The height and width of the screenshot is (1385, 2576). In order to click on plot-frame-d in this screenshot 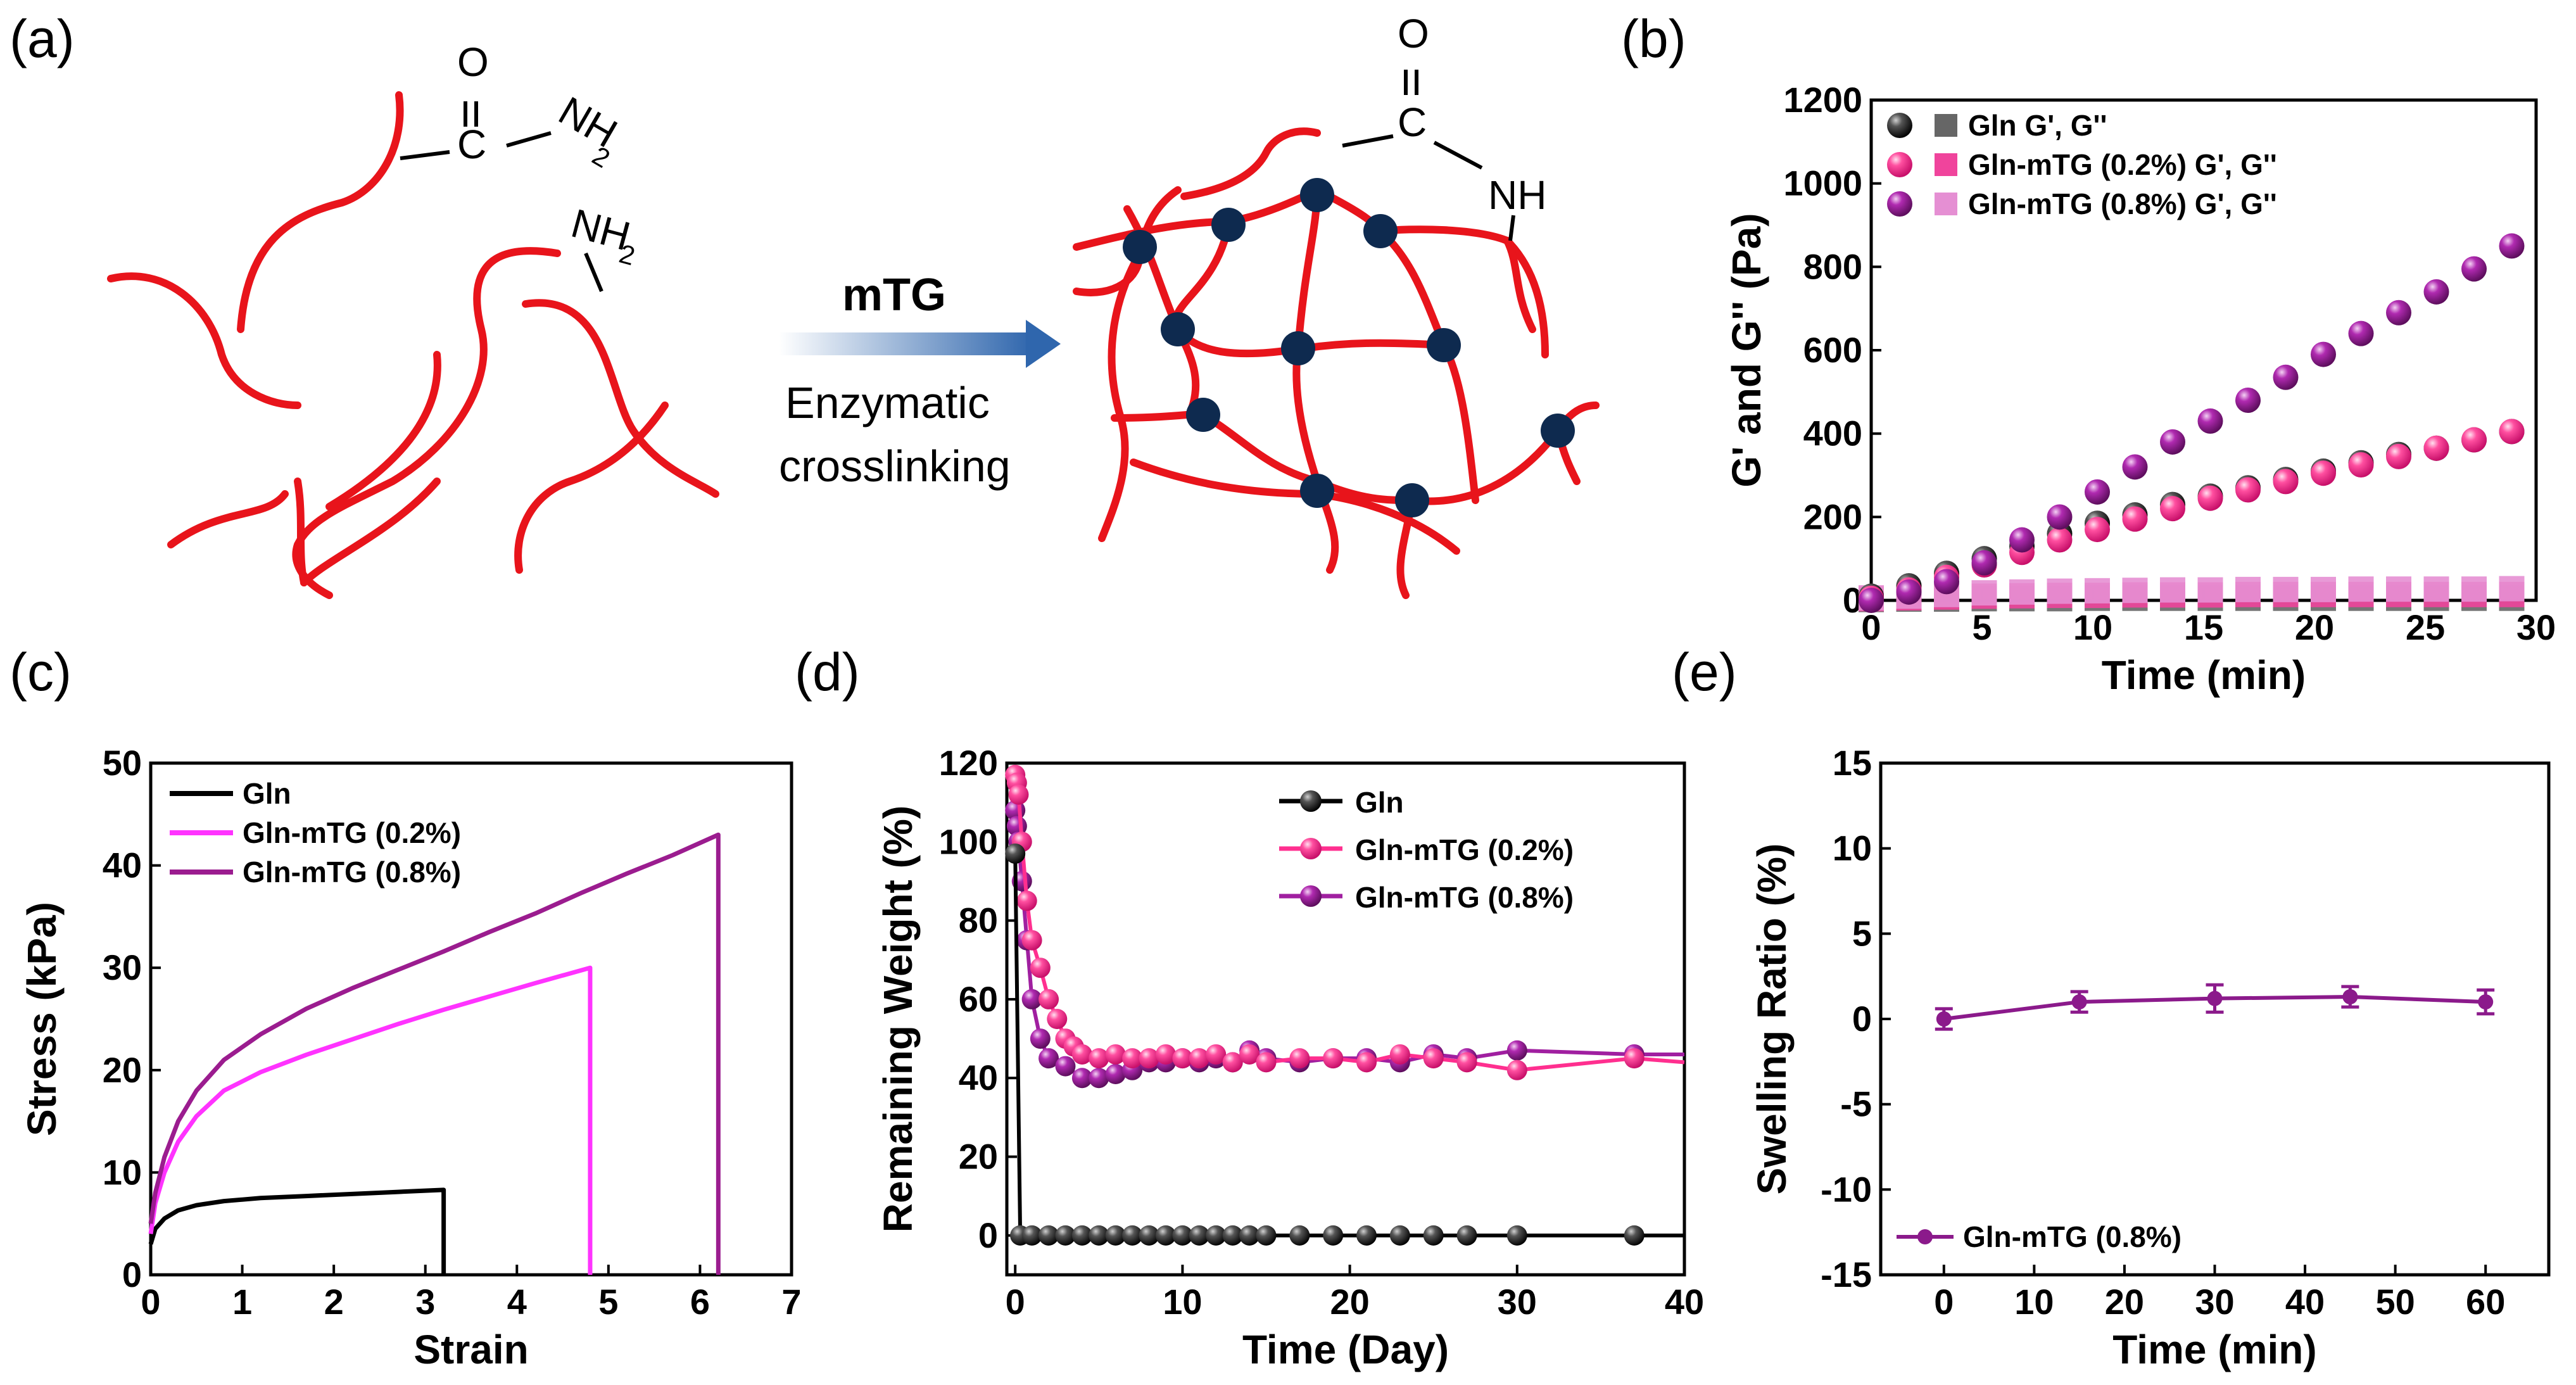, I will do `click(1345, 1019)`.